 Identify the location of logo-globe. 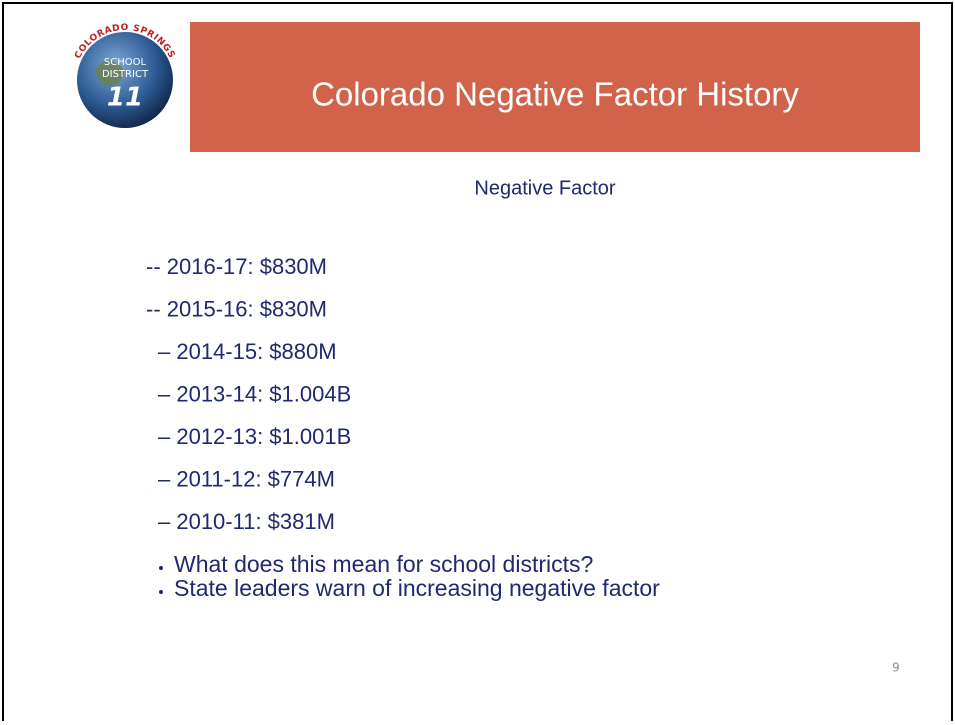
(125, 80).